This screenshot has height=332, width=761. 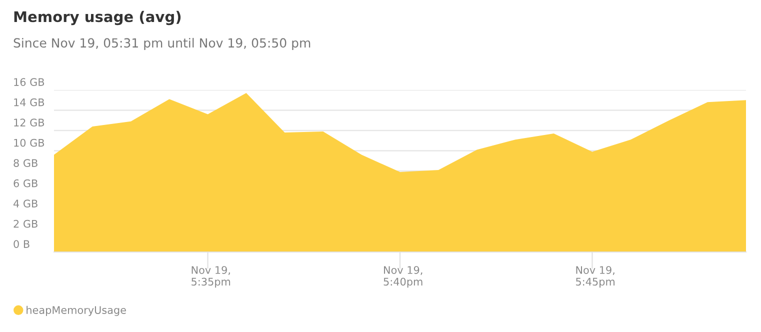 I want to click on y-tick-label: 4 GB, so click(x=26, y=204).